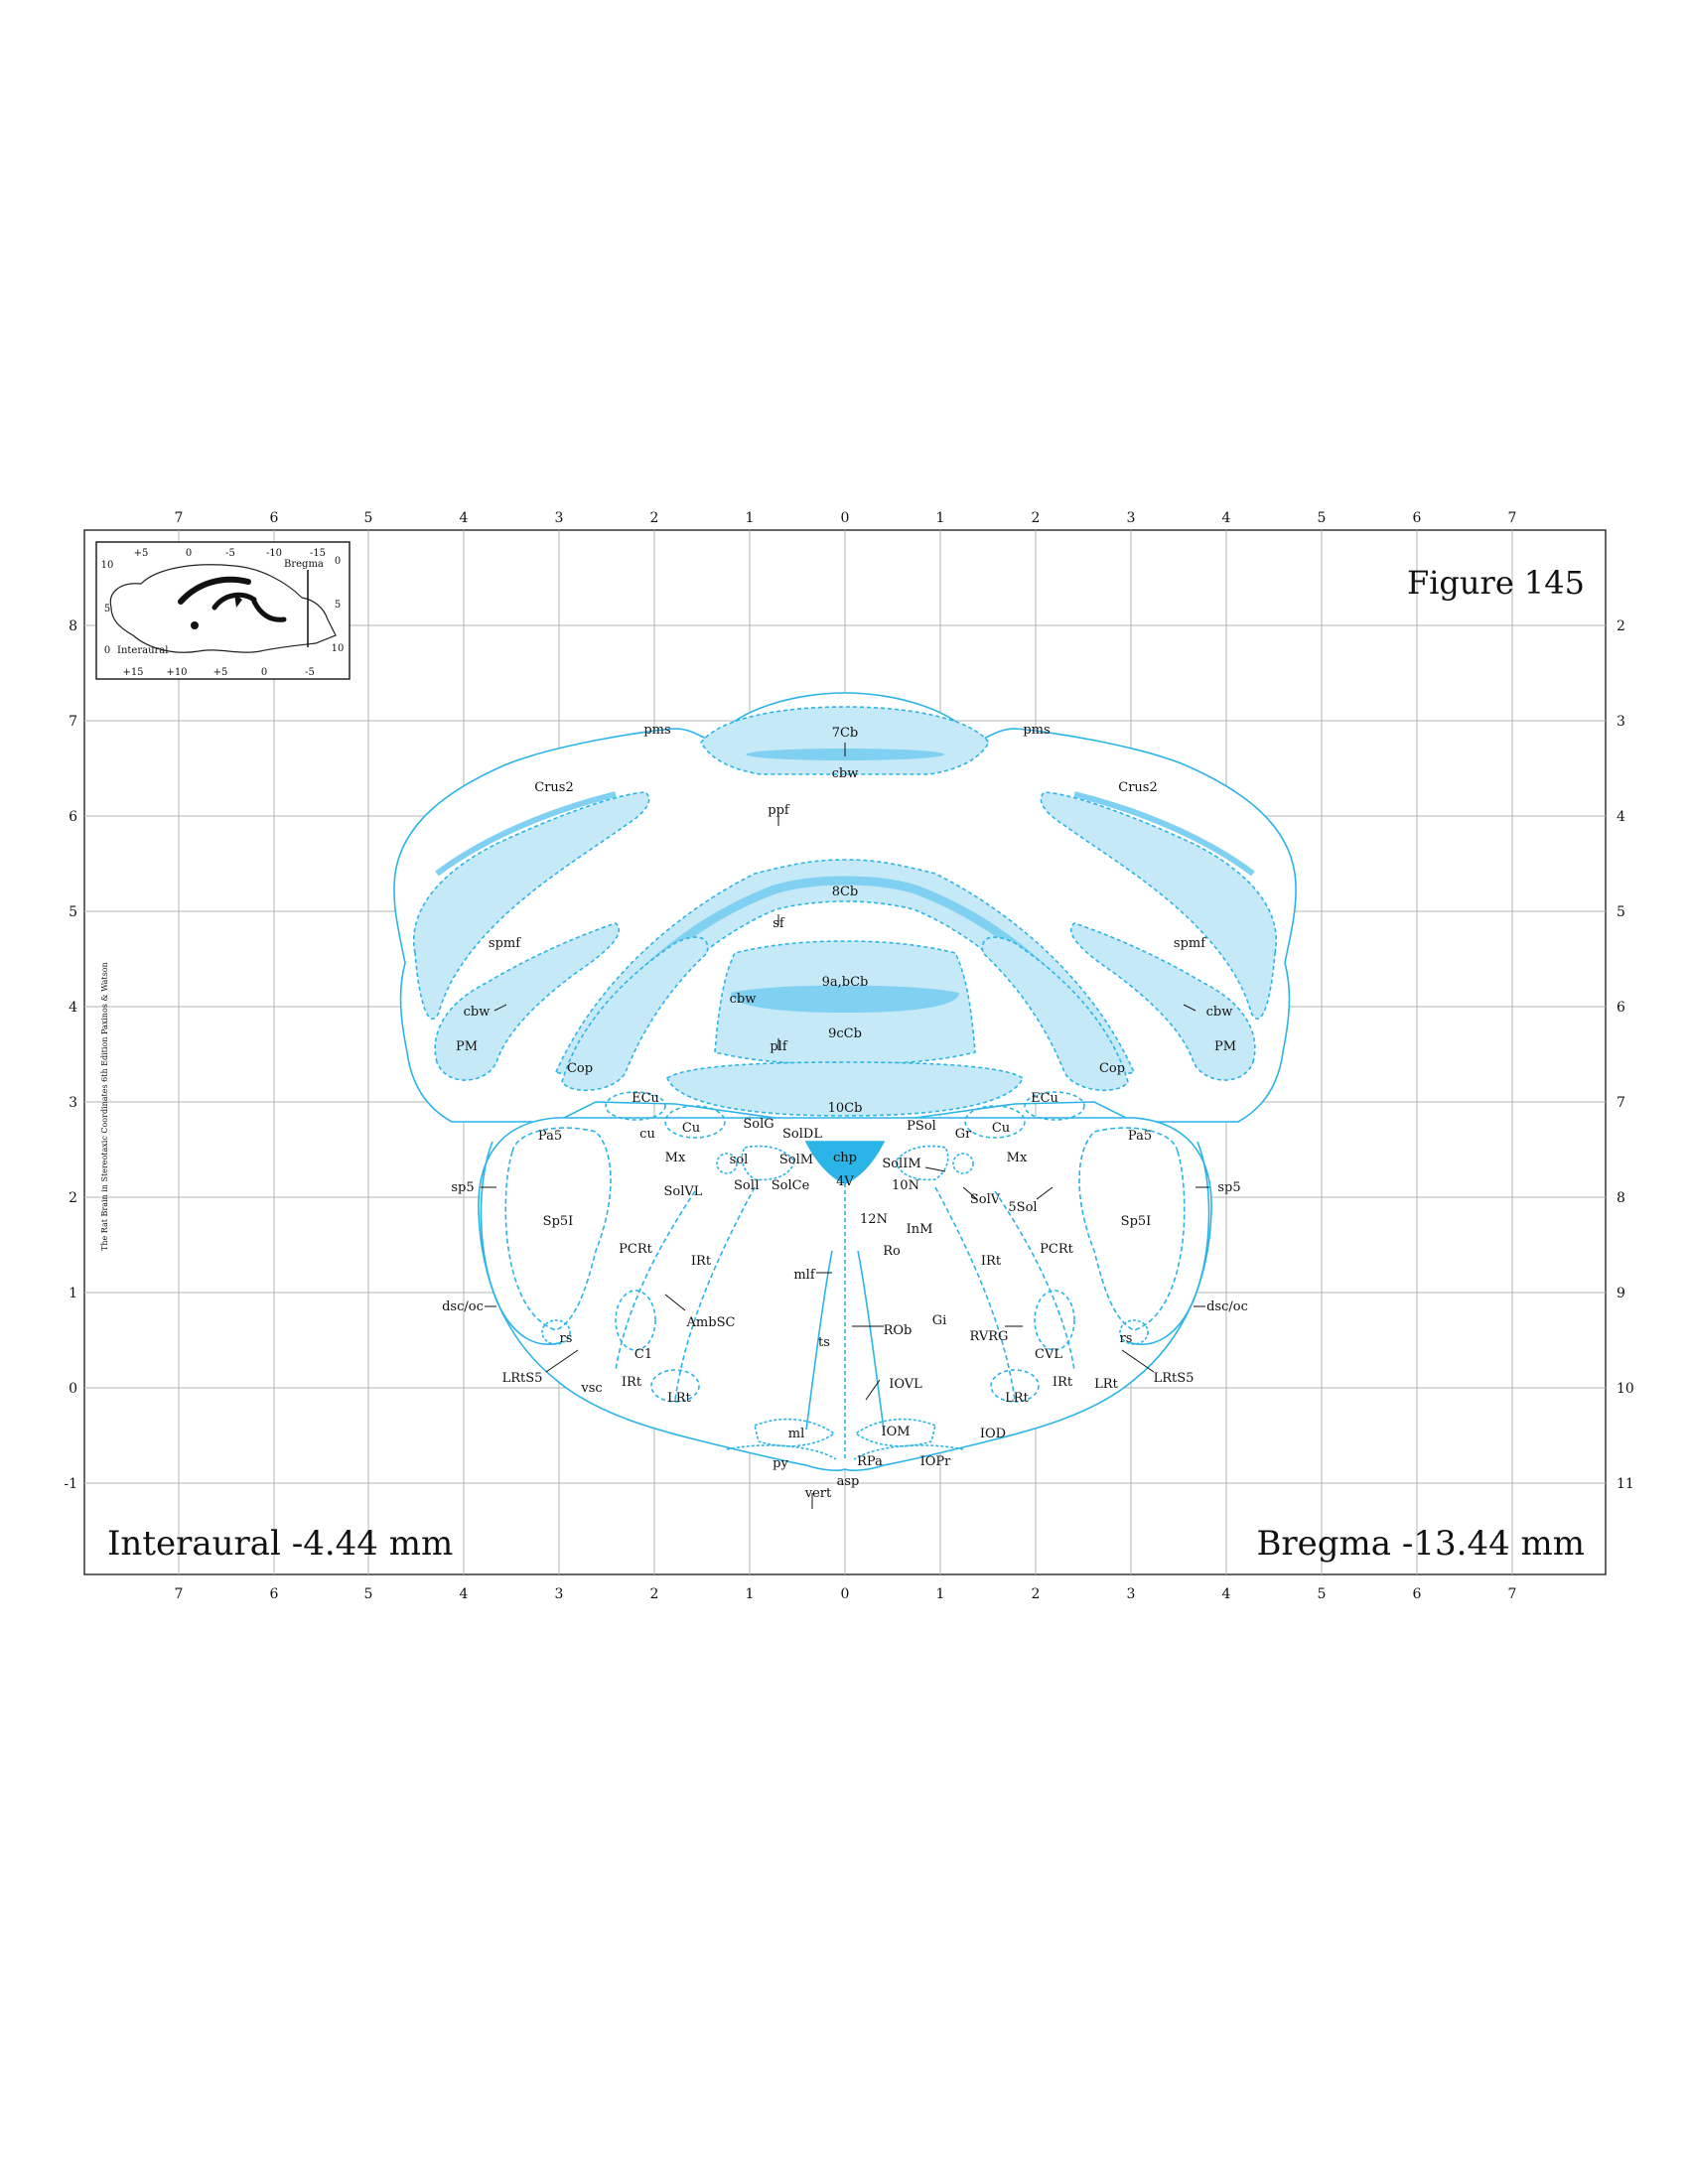  Describe the element at coordinates (522, 1378) in the screenshot. I see `label-lrts5-left: LRtS5` at that location.